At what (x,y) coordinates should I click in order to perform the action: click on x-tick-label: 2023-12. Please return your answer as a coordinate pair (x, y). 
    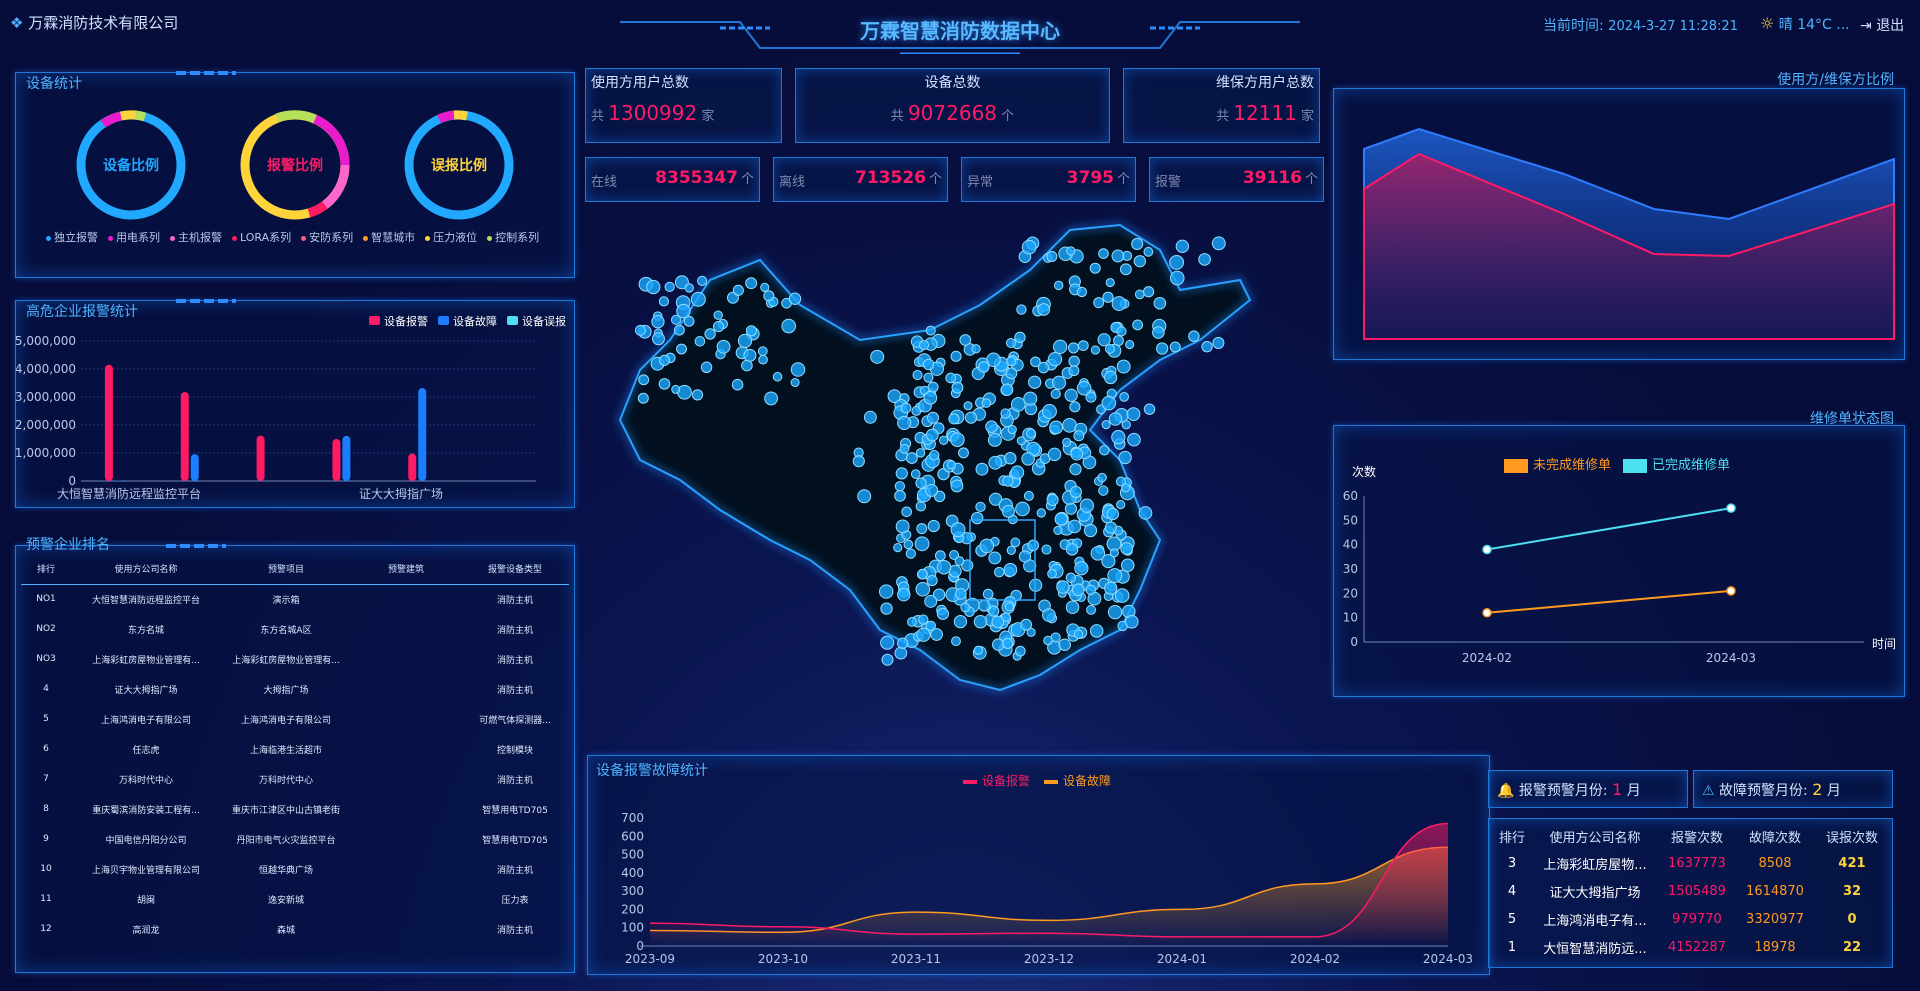
    Looking at the image, I should click on (1049, 959).